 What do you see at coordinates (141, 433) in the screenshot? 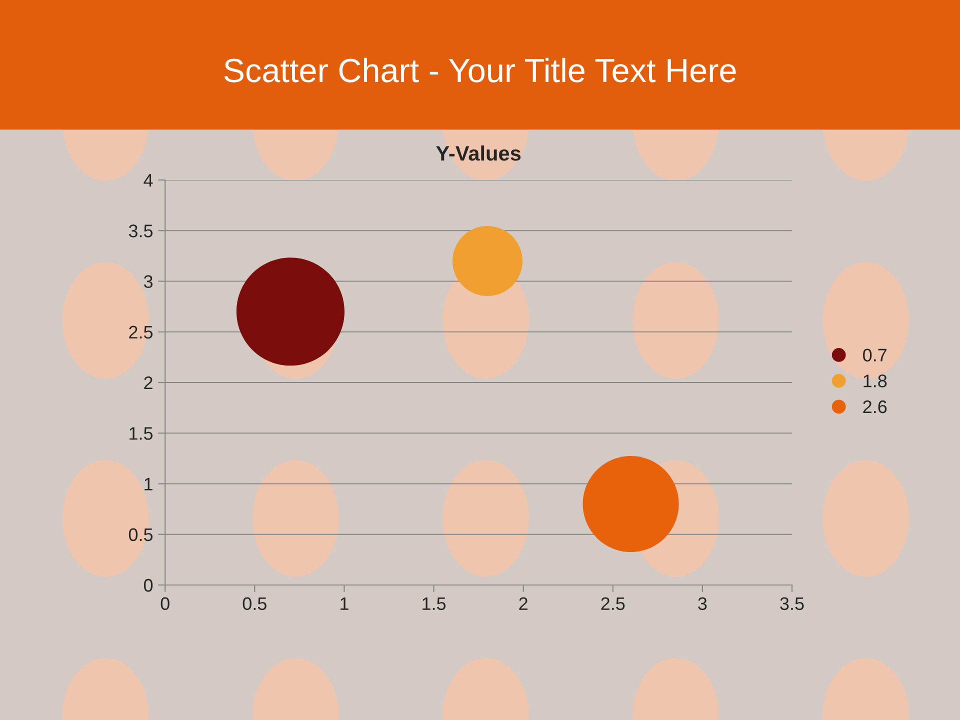
I see `y-tick-label: 1.5` at bounding box center [141, 433].